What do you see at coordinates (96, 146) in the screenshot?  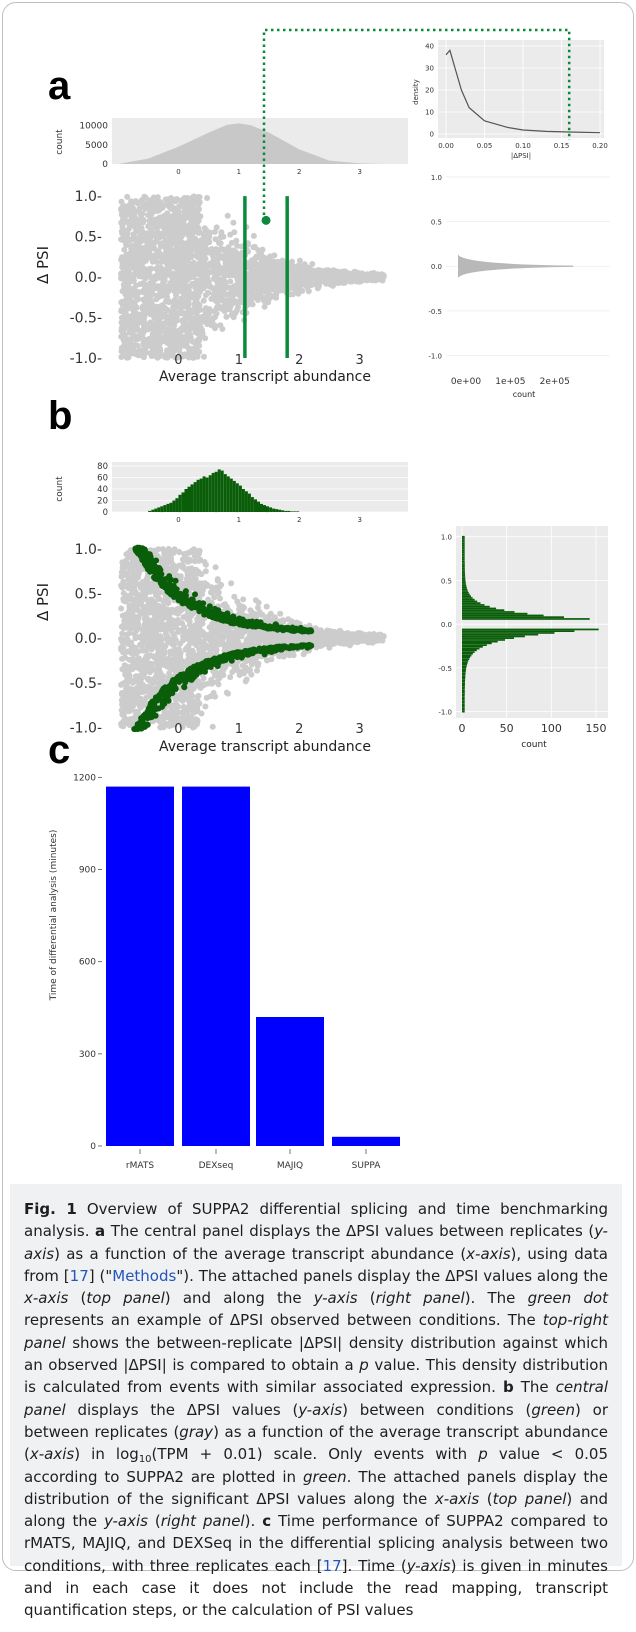 I see `y-tick-label: 5000` at bounding box center [96, 146].